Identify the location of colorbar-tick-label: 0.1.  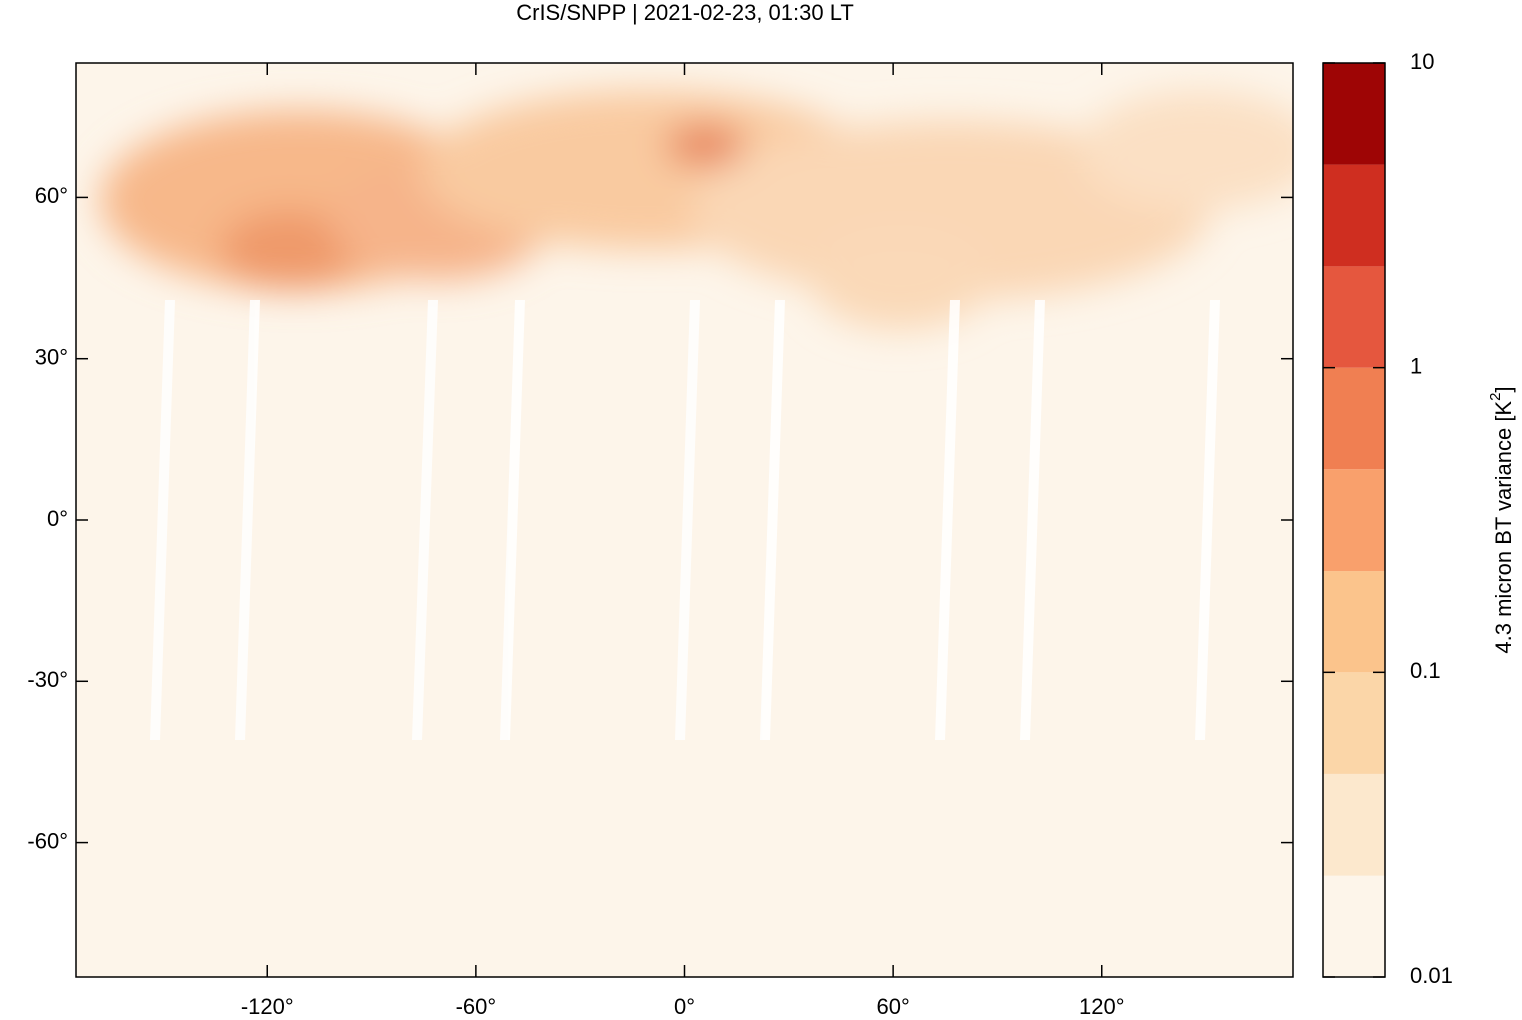
(1425, 670).